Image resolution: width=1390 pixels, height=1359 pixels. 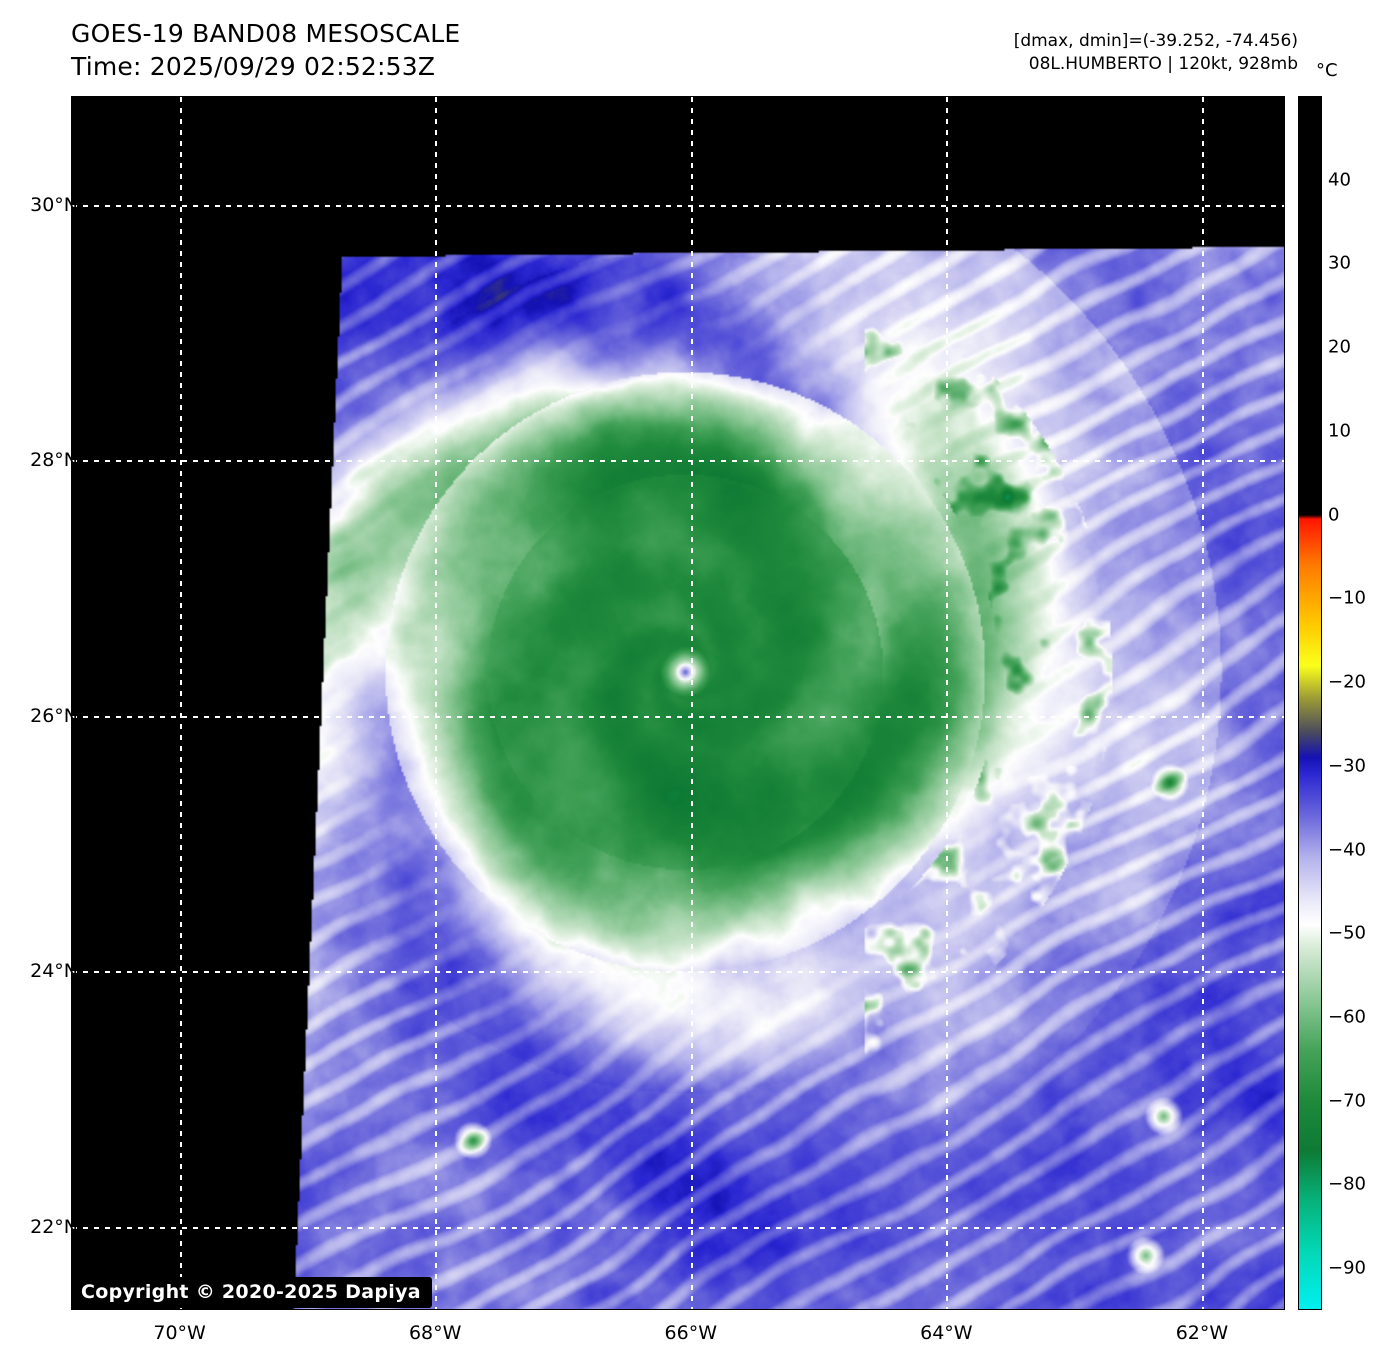 I want to click on colorbar, so click(x=1310, y=703).